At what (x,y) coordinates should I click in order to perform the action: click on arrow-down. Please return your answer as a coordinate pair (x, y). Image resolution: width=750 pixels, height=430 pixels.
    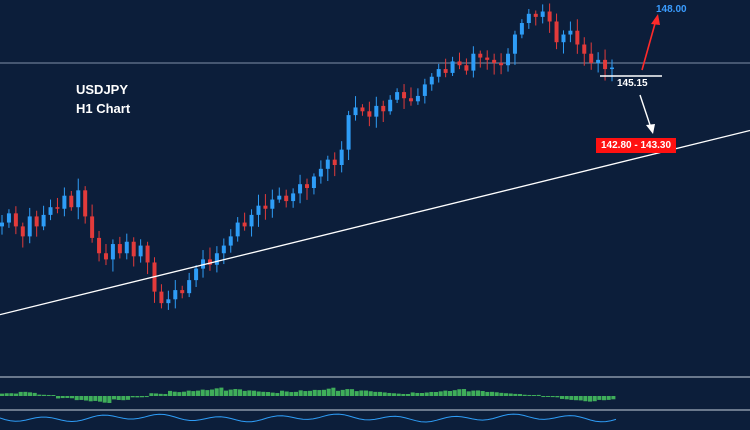
    Looking at the image, I should click on (645, 111).